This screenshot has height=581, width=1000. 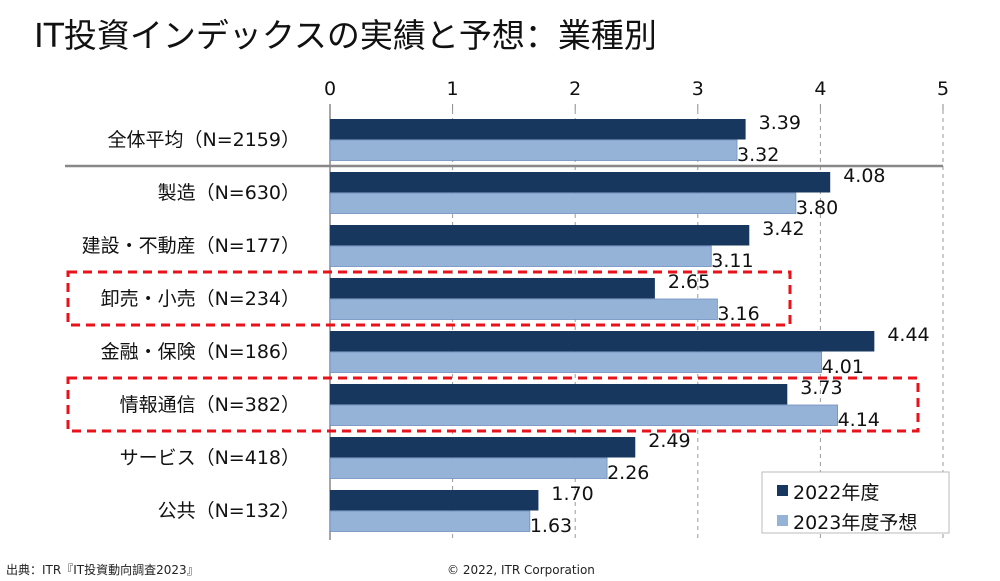 What do you see at coordinates (229, 511) in the screenshot?
I see `category-label: 公共（N=132）` at bounding box center [229, 511].